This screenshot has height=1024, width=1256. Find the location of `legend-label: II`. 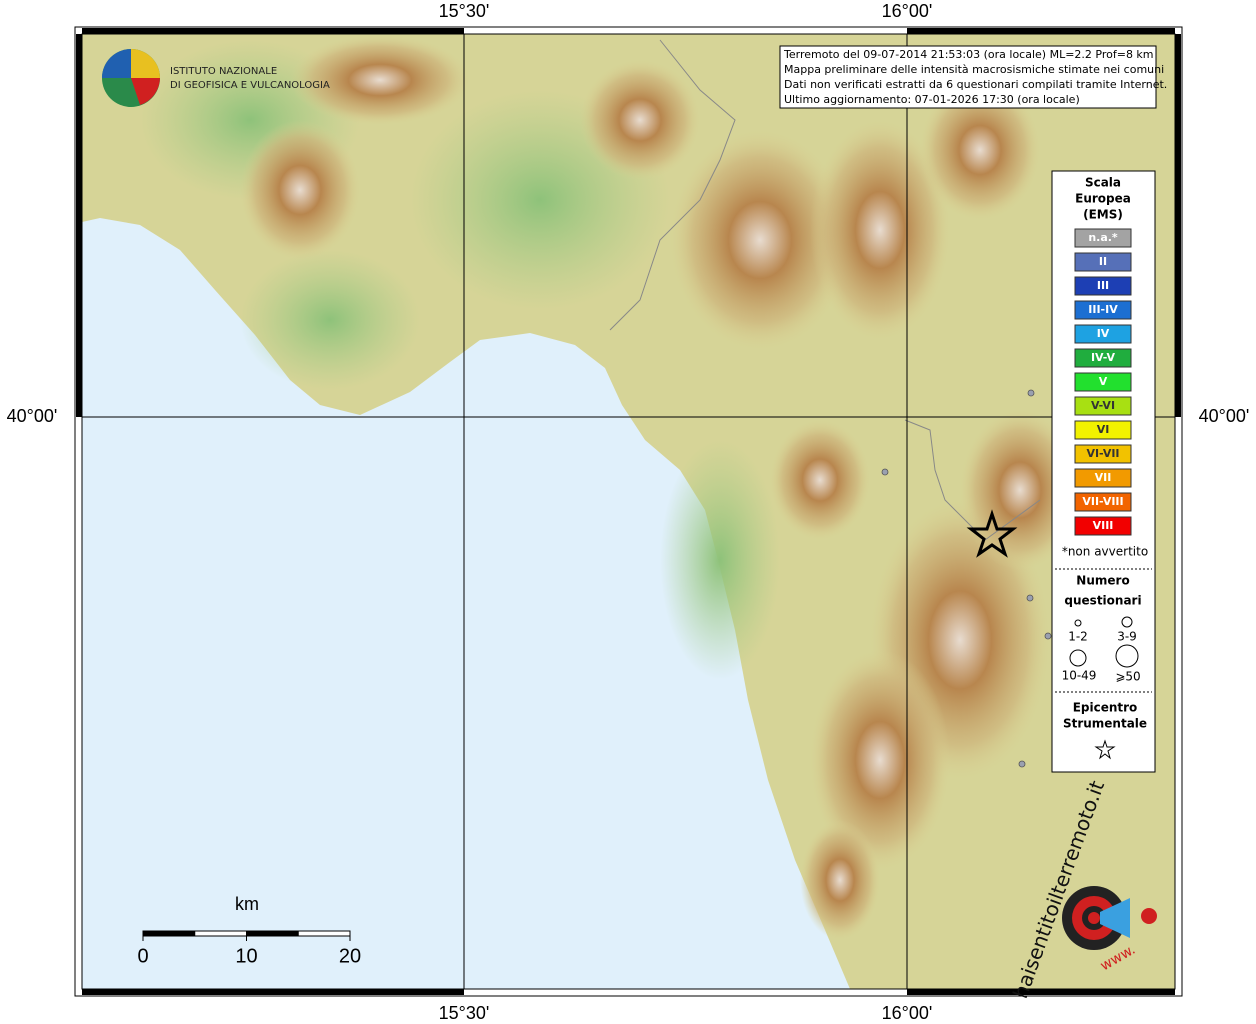

legend-label: II is located at coordinates (1103, 261).